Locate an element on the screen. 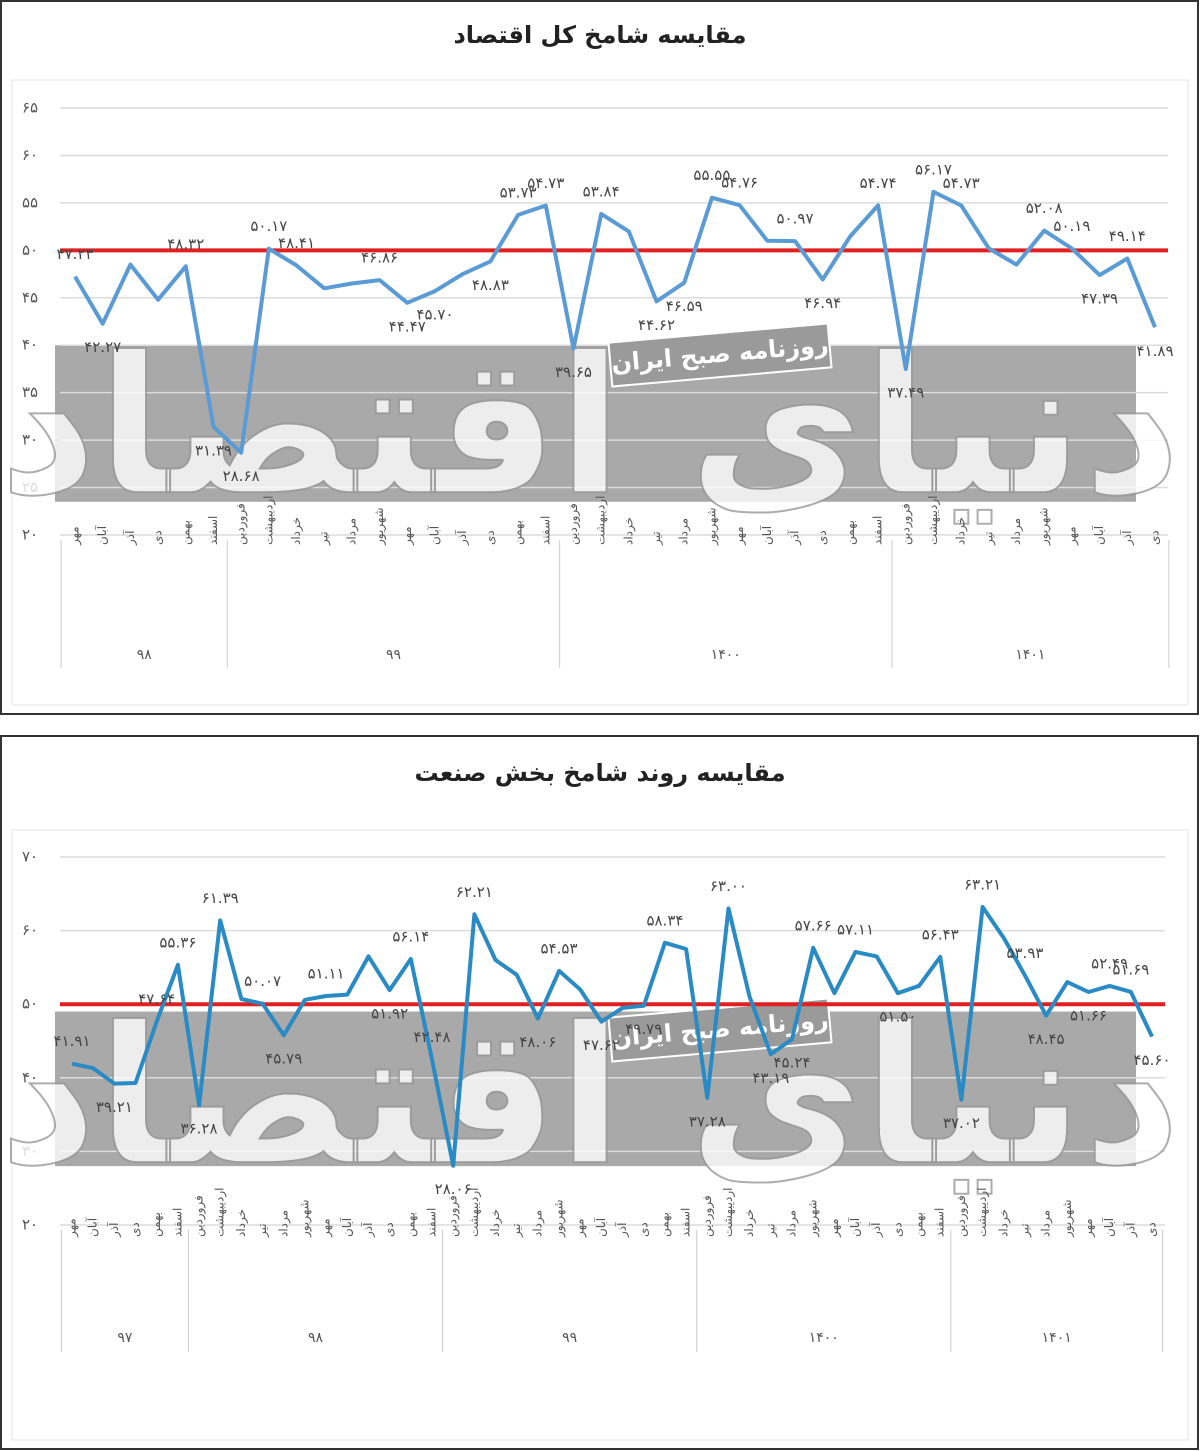 The height and width of the screenshot is (1451, 1200). data-label: ۵۰.۰۷ is located at coordinates (262, 981).